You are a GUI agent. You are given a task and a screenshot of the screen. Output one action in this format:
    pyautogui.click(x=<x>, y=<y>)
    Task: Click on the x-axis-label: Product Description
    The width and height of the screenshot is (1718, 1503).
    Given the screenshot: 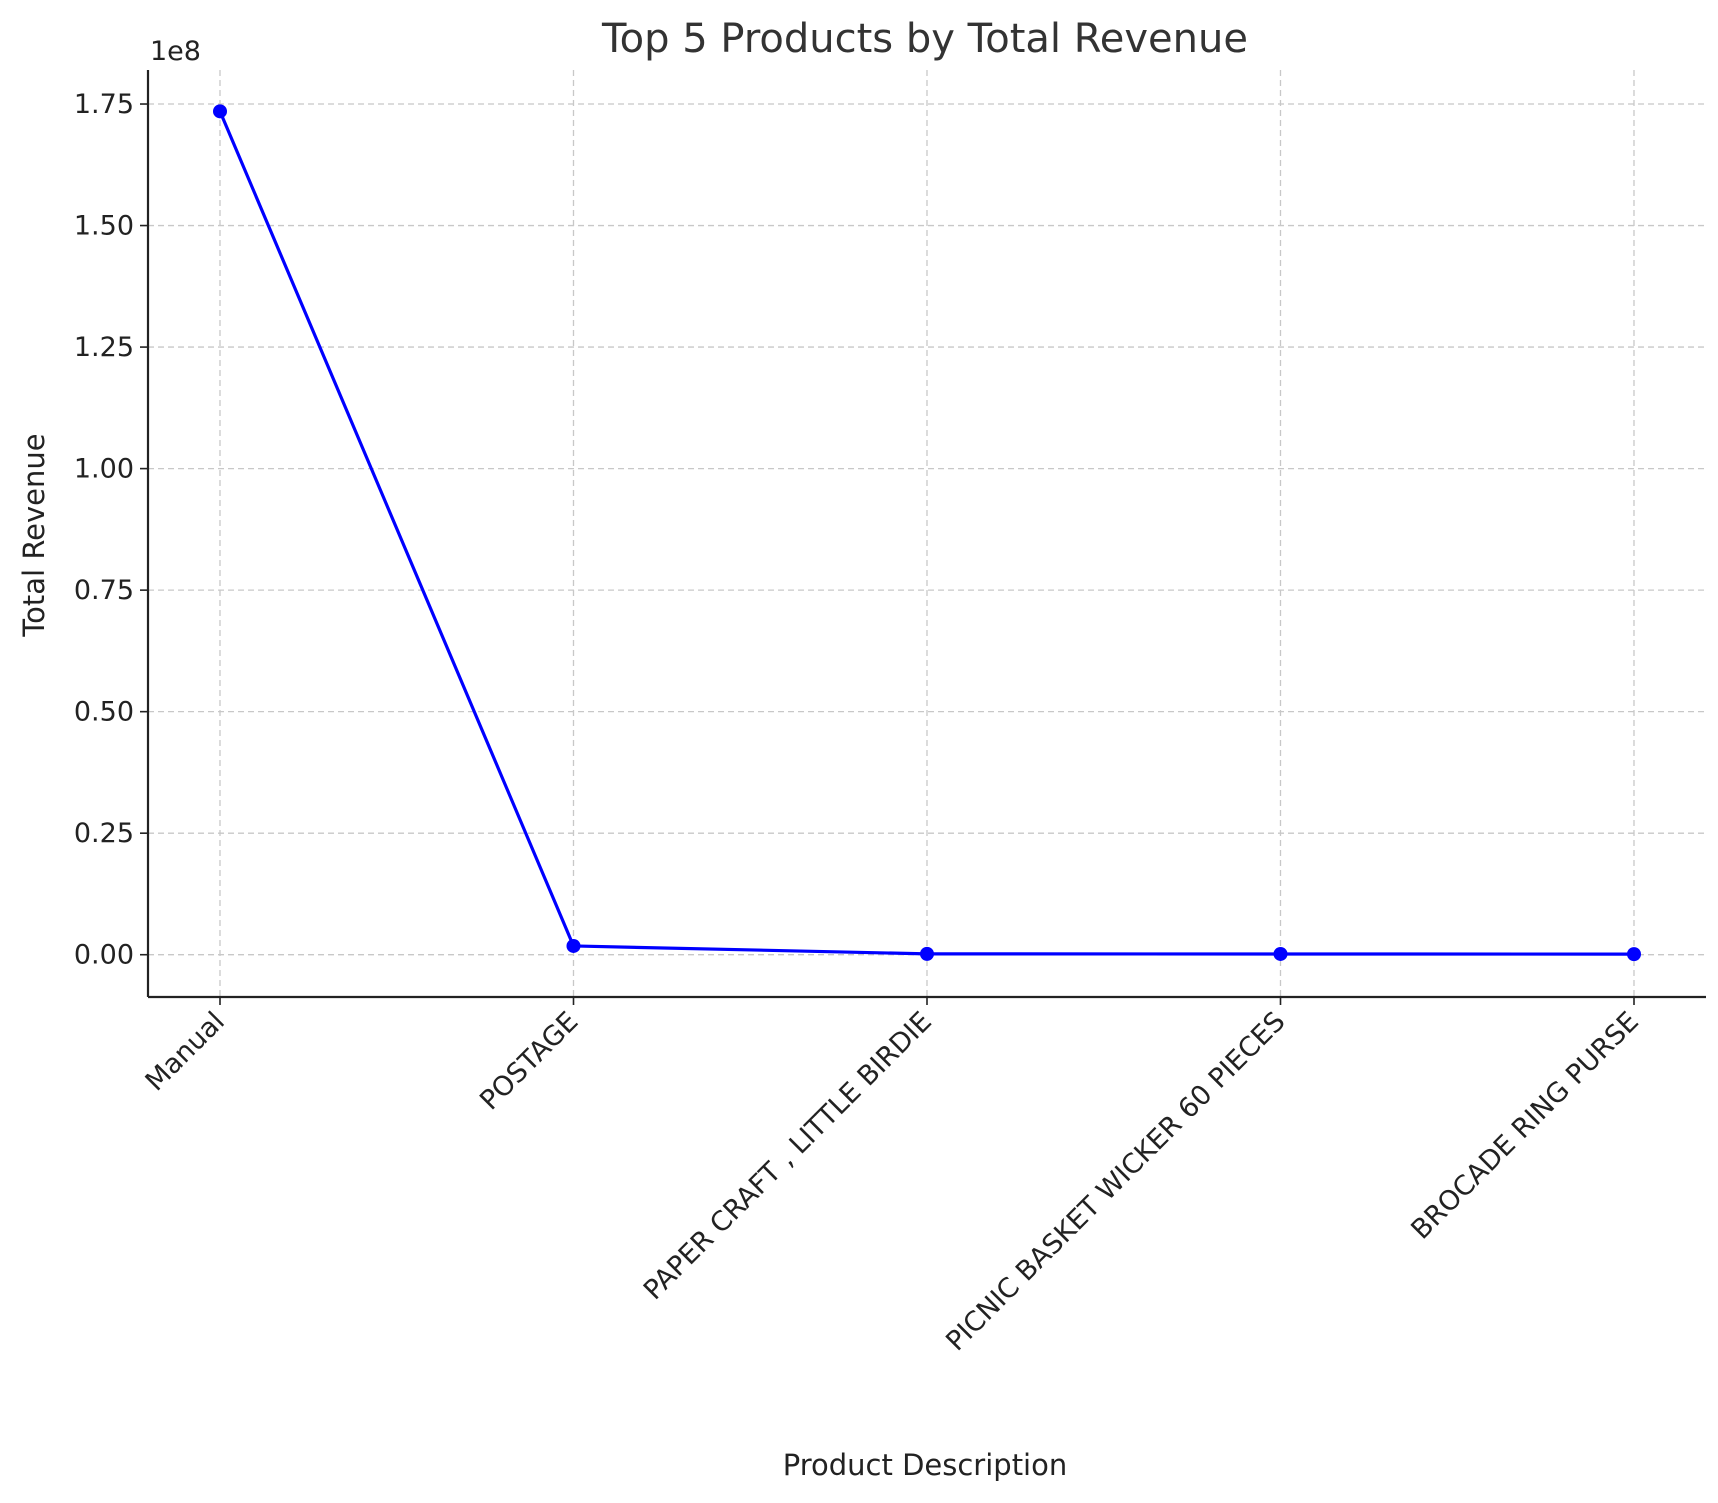 What is the action you would take?
    pyautogui.click(x=925, y=1465)
    